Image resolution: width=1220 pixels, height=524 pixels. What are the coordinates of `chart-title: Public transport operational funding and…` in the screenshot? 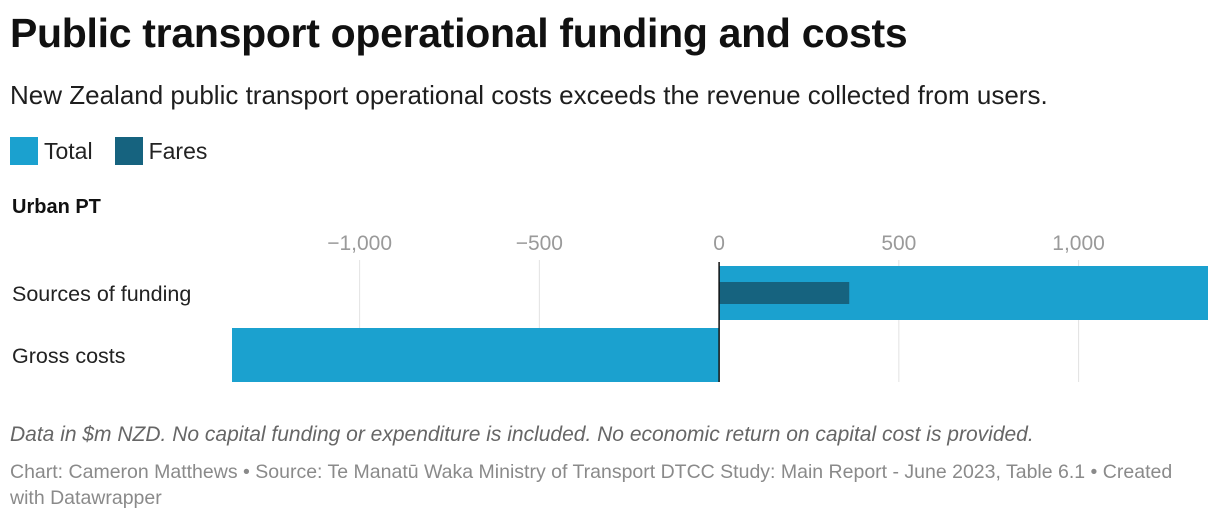 It's located at (459, 33).